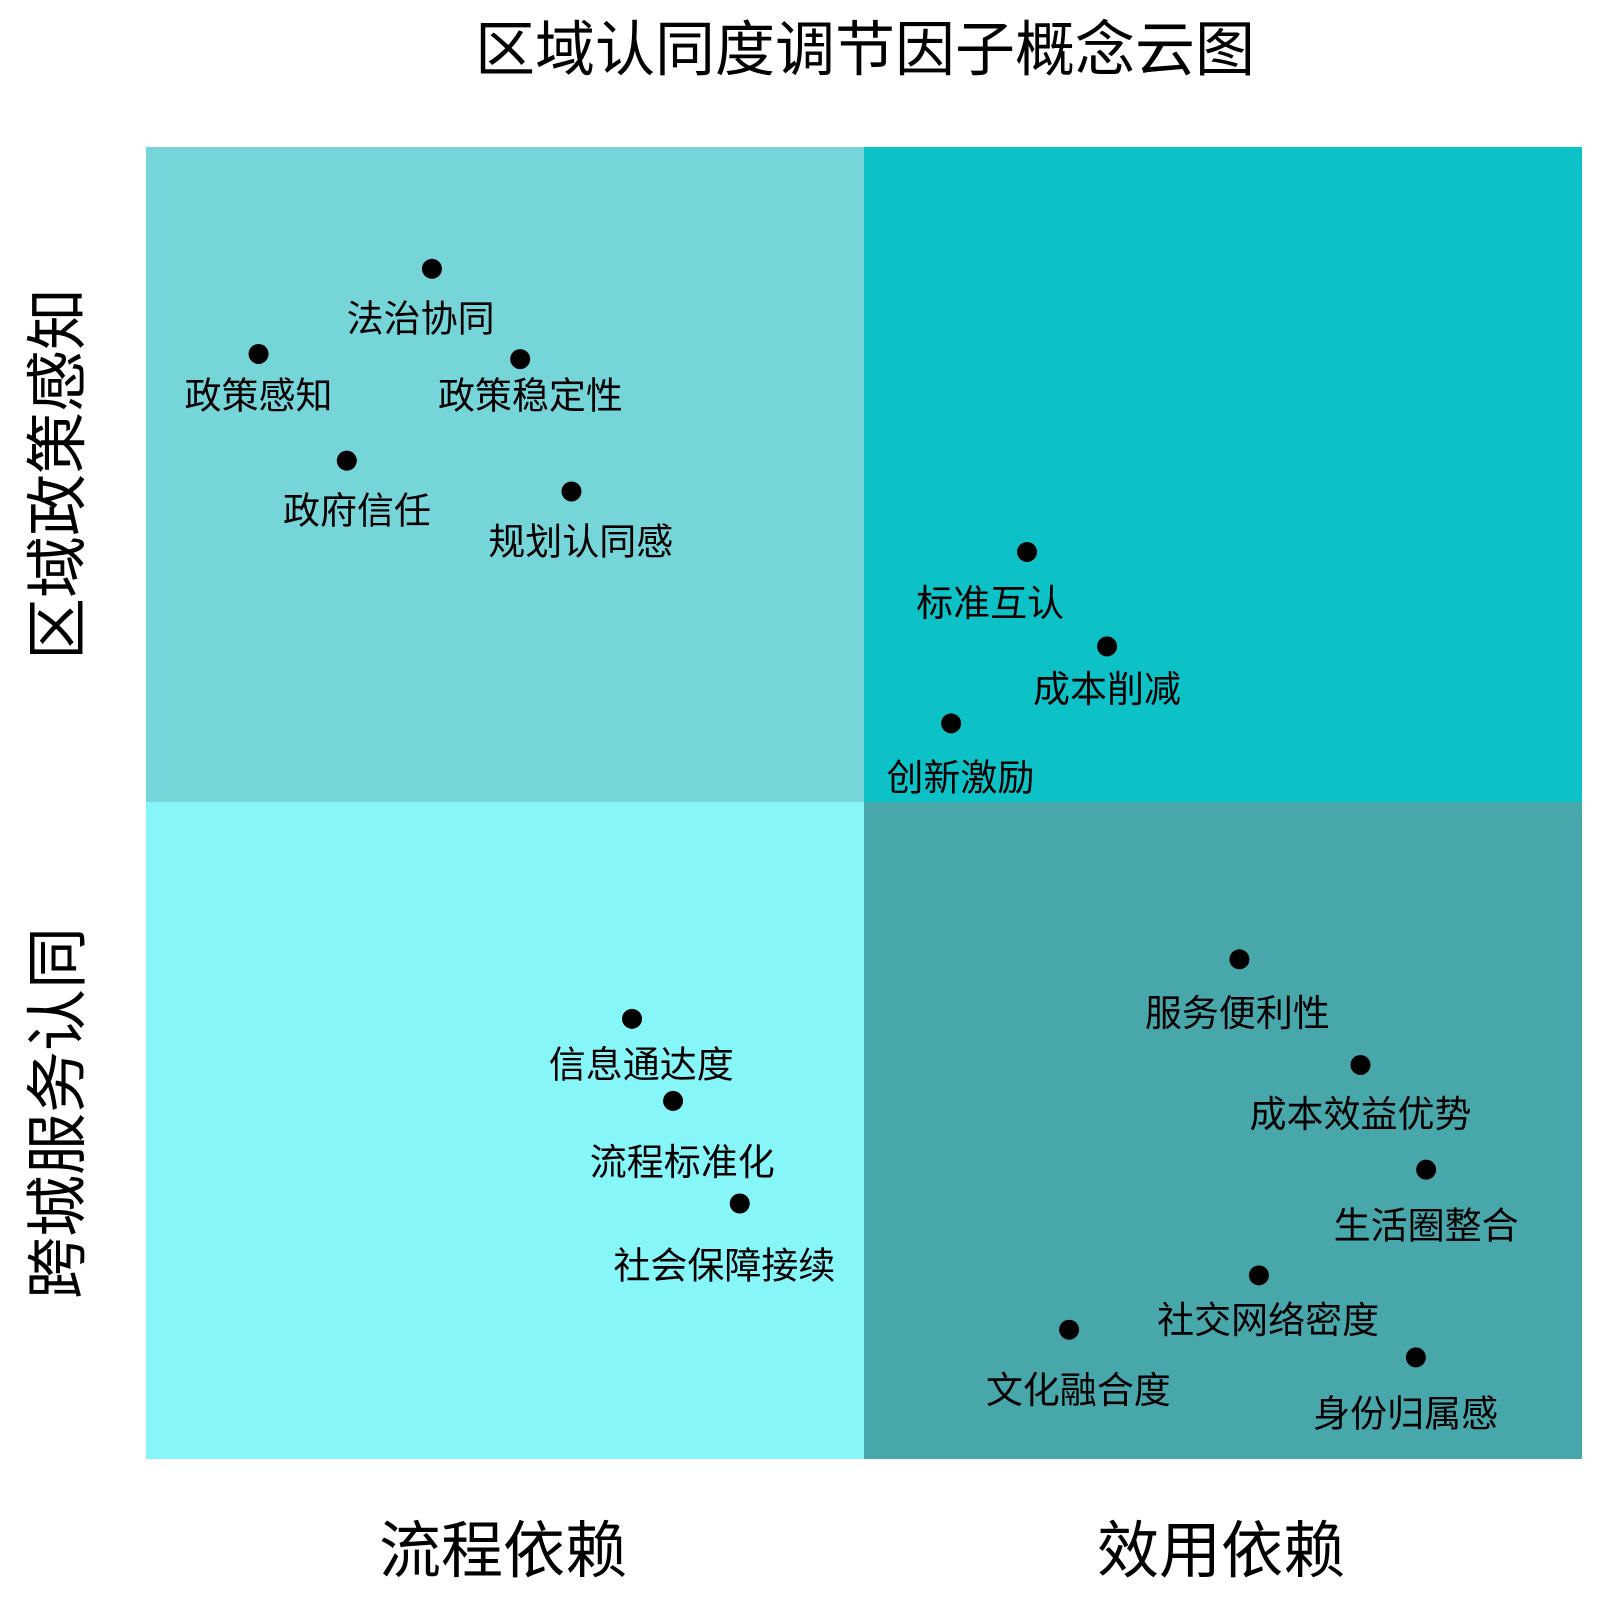  What do you see at coordinates (259, 396) in the screenshot?
I see `node-label: 政策感知` at bounding box center [259, 396].